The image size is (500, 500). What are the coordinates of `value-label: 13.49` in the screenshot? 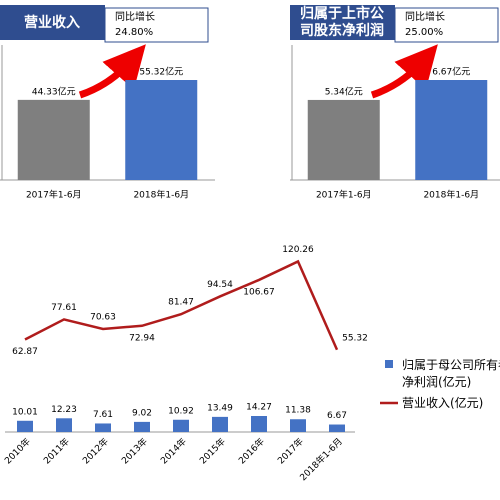 It's located at (220, 408).